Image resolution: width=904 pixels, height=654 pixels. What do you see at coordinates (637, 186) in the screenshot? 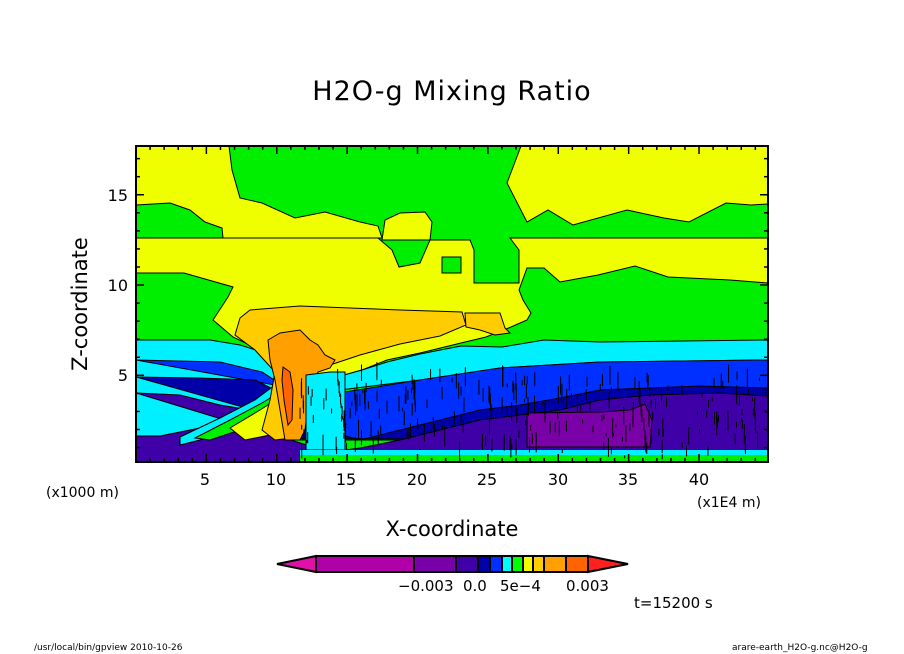
I see `field-yellow-top-right` at bounding box center [637, 186].